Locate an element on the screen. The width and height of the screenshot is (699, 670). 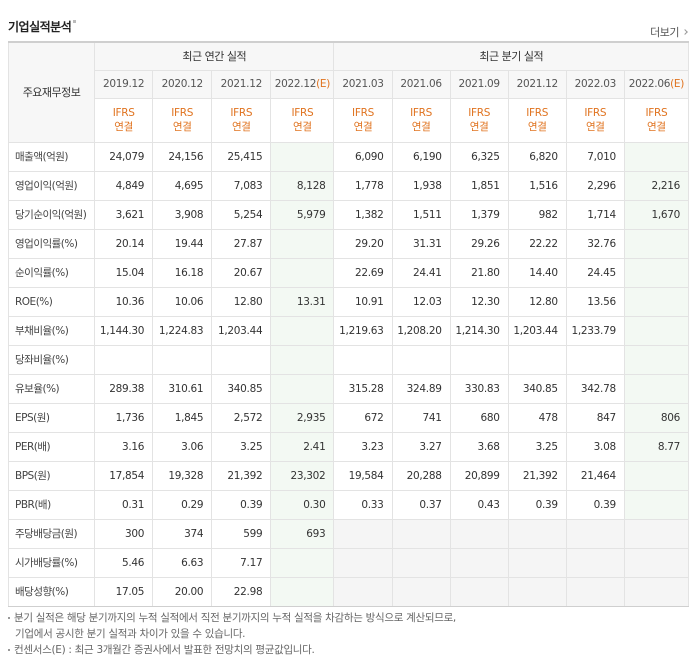
table-cell: 20,288 is located at coordinates (421, 475).